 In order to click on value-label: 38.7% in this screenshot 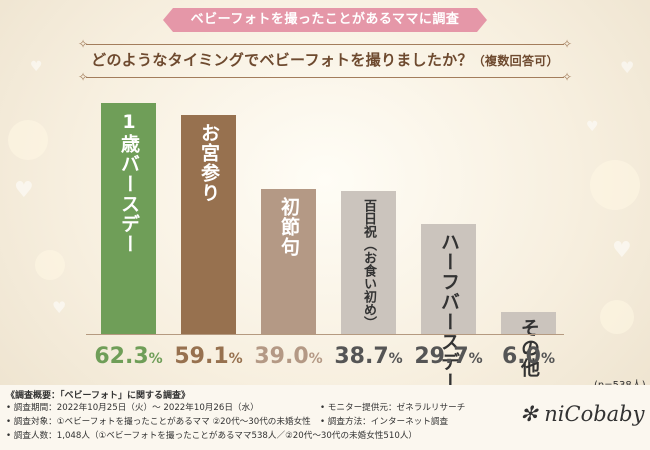, I will do `click(369, 357)`.